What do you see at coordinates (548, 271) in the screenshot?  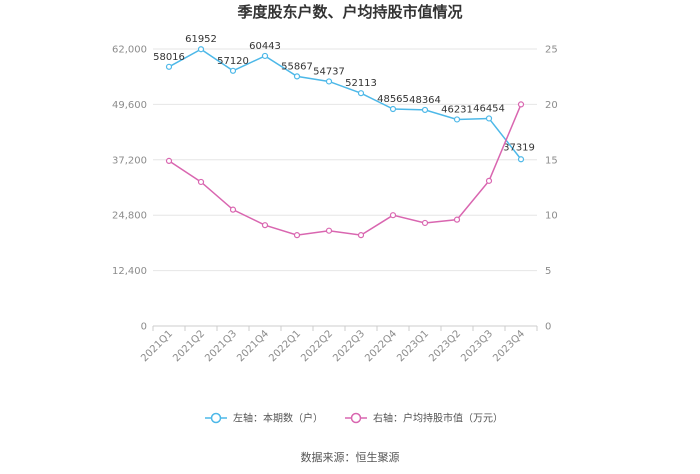 I see `right-axis-tick-label: 5` at bounding box center [548, 271].